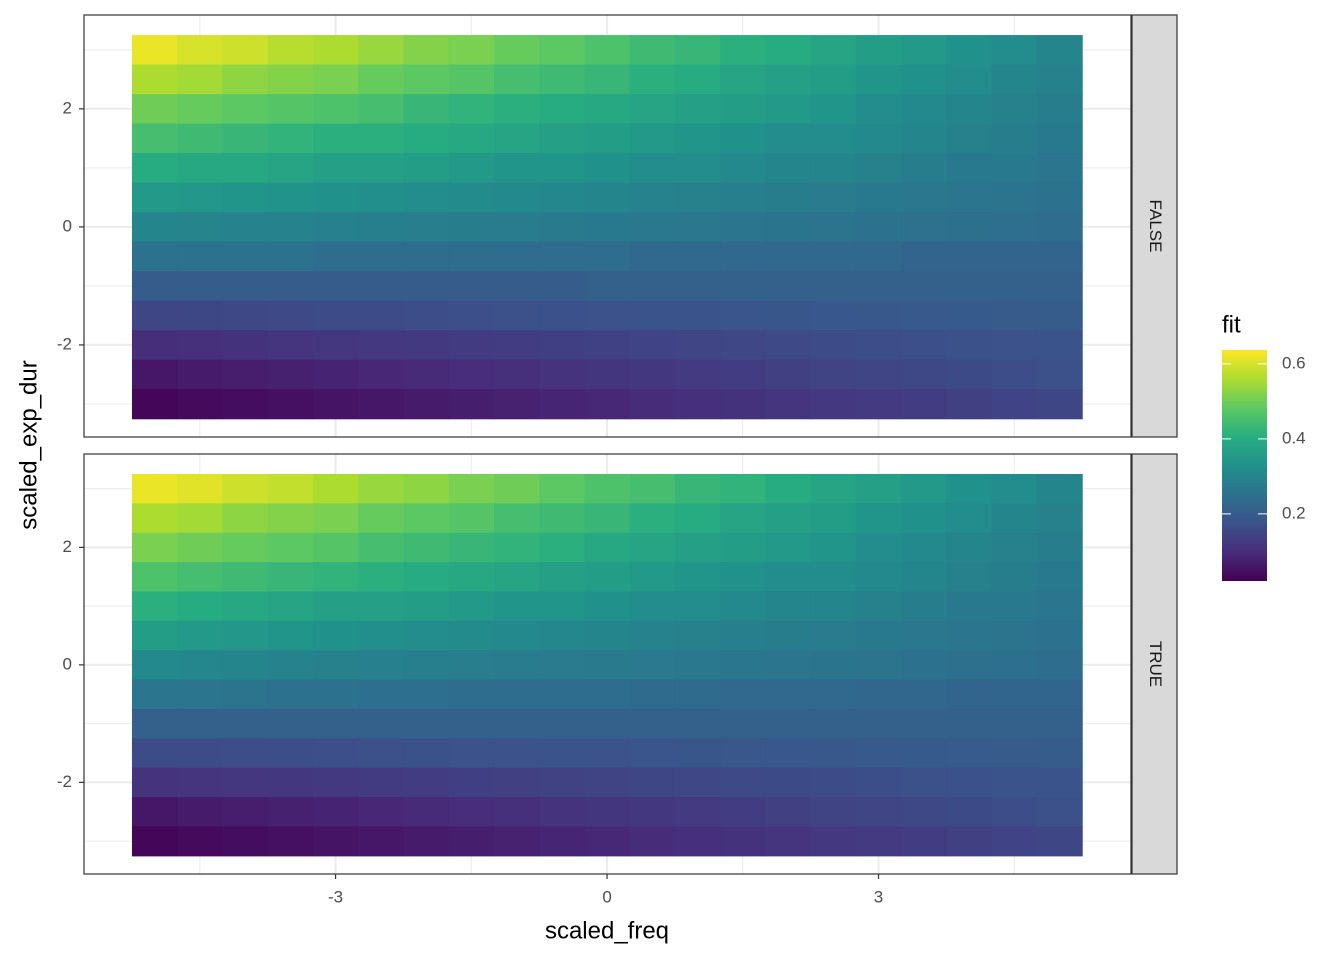 This screenshot has width=1344, height=960. I want to click on x-axis-title: scaled_freq, so click(607, 930).